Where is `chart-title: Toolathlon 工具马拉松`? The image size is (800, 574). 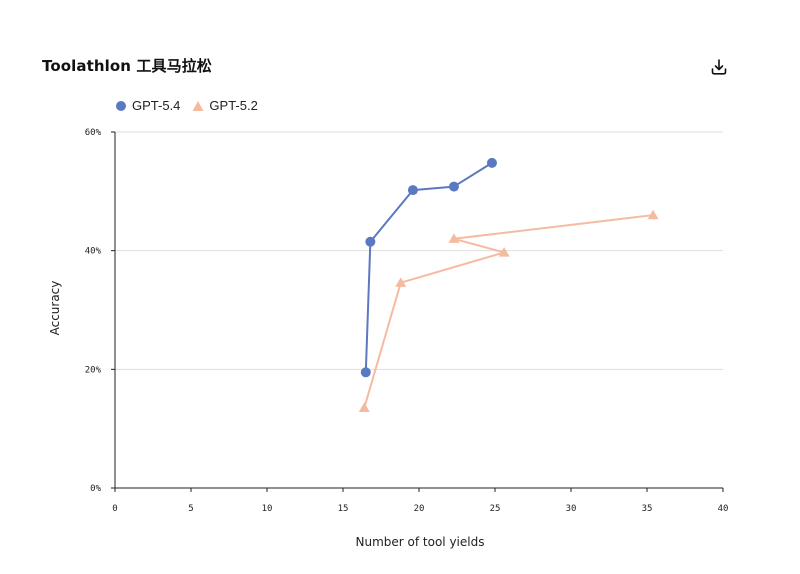 chart-title: Toolathlon 工具马拉松 is located at coordinates (127, 66).